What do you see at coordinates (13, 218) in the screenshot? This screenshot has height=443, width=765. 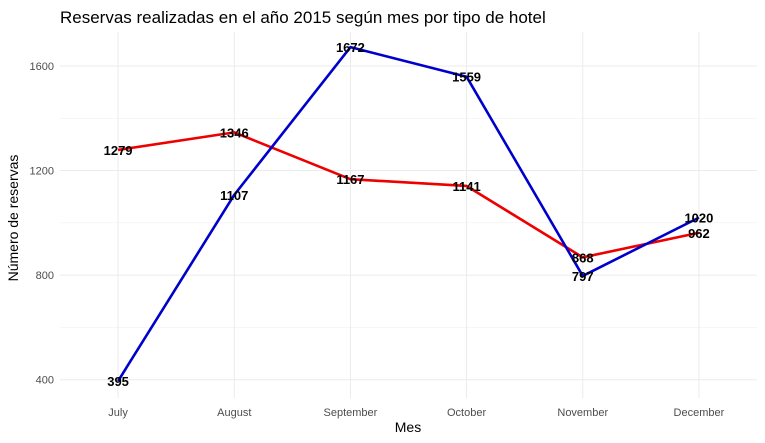 I see `y-axis-title: Número de reservas` at bounding box center [13, 218].